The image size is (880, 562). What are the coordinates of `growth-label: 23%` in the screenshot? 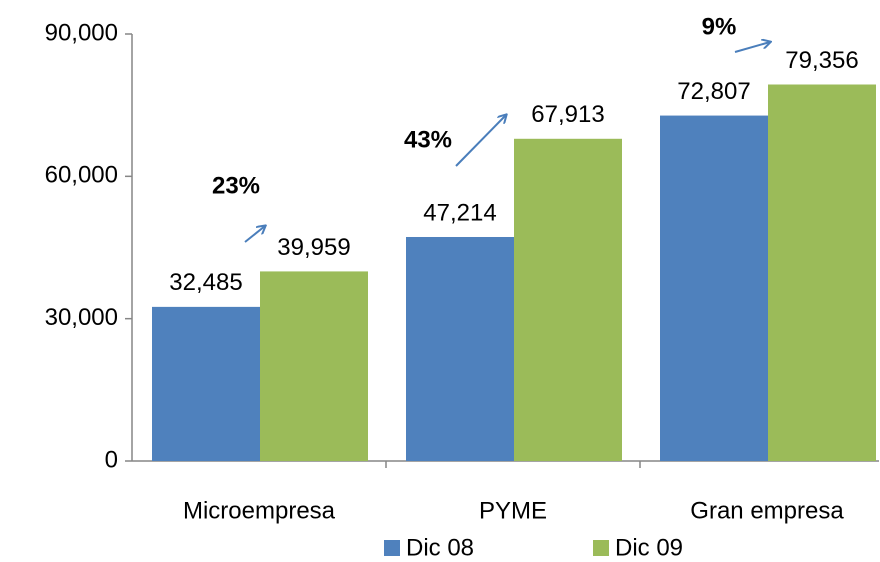 It's located at (236, 185).